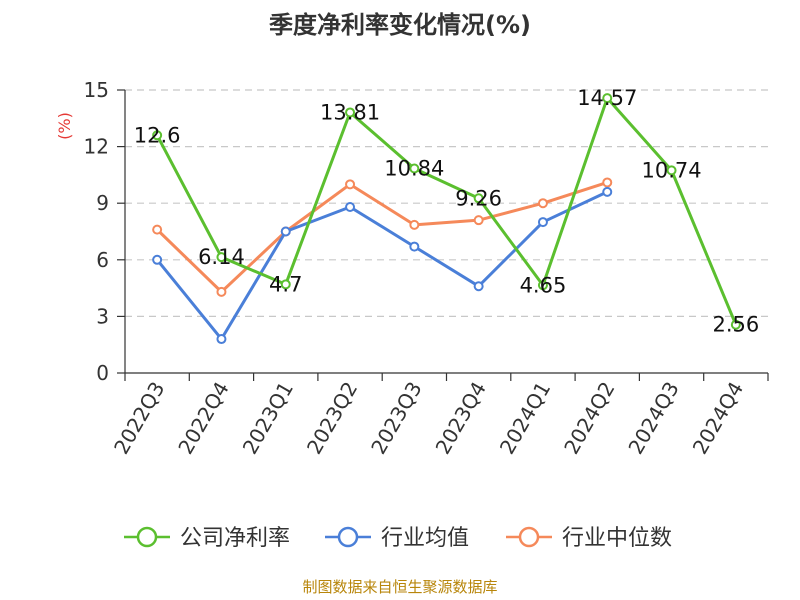  I want to click on x-tick-label: 2024Q2, so click(589, 418).